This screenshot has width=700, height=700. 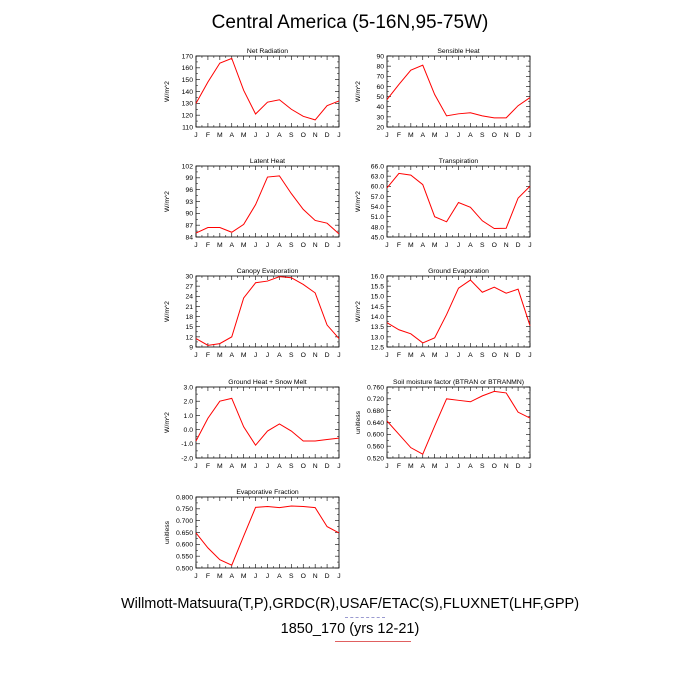 What do you see at coordinates (267, 492) in the screenshot?
I see `panel-title: Evaporative Fraction` at bounding box center [267, 492].